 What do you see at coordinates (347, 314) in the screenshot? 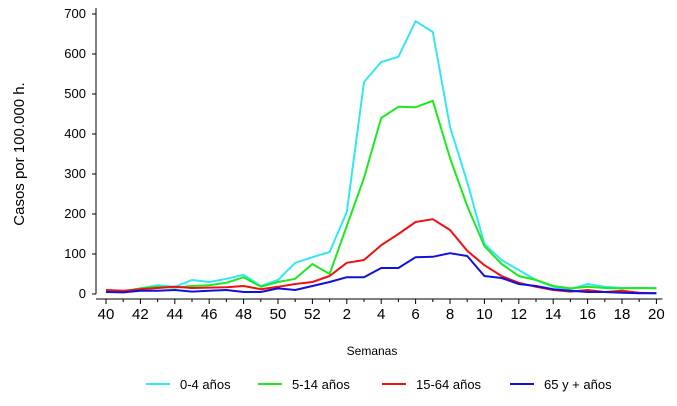
I see `x-tick-label: 2` at bounding box center [347, 314].